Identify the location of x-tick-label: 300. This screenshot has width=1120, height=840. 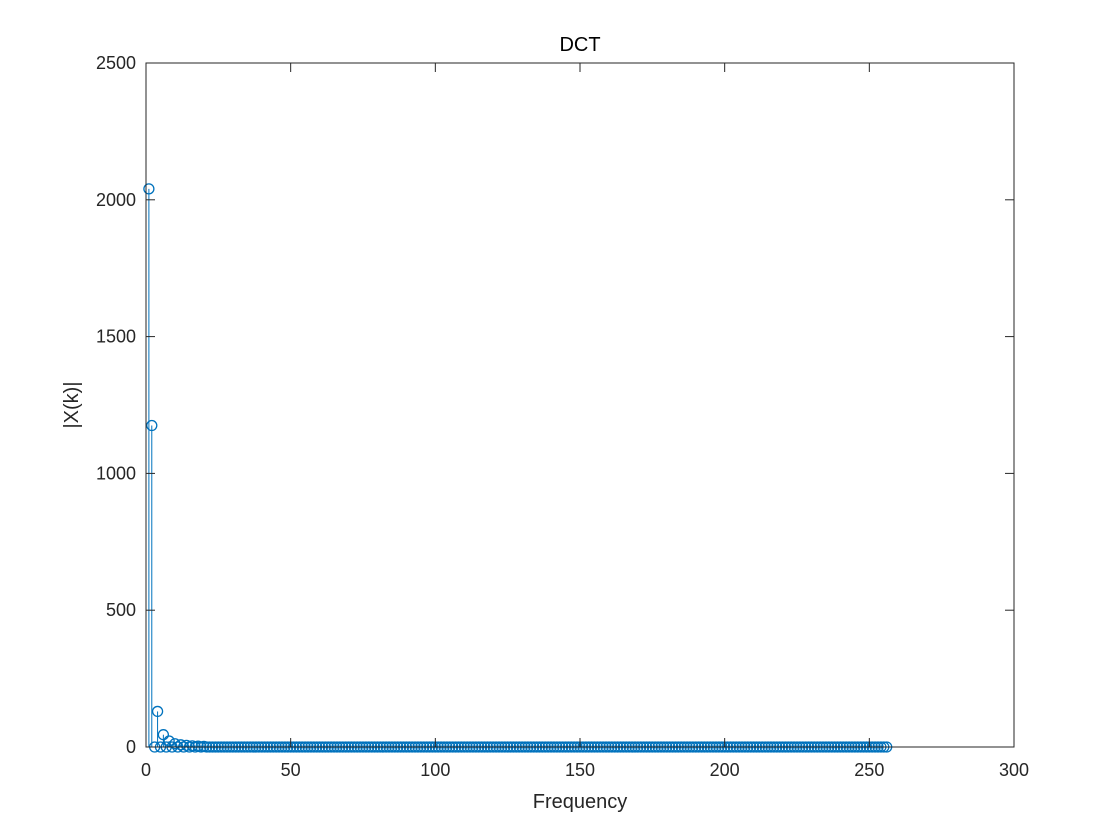
(1014, 770).